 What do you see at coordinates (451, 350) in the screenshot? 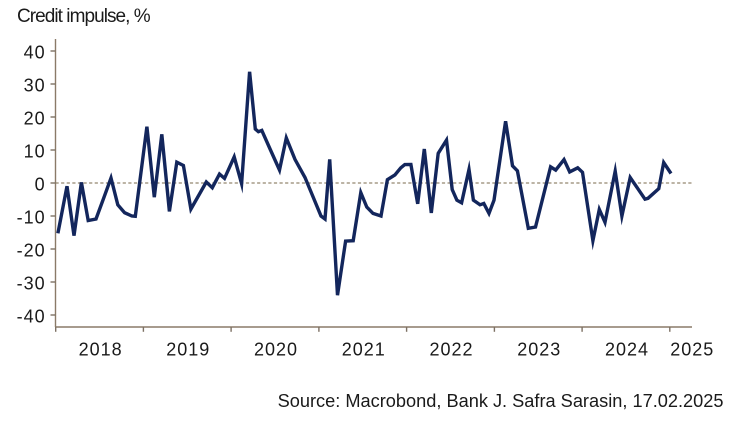
I see `svg-text: 2022` at bounding box center [451, 350].